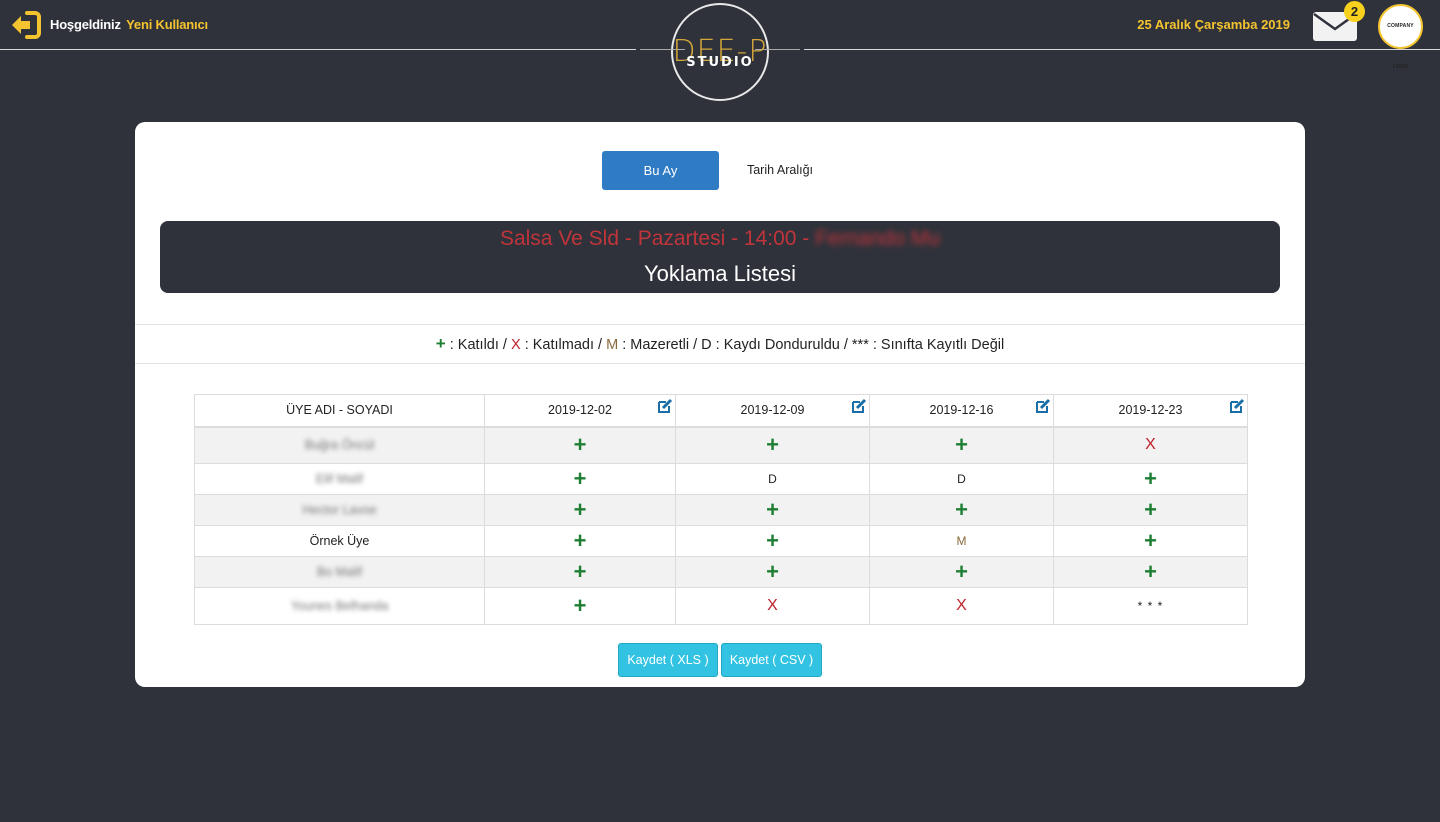 The height and width of the screenshot is (822, 1440). What do you see at coordinates (961, 541) in the screenshot?
I see `attendance-cell: M` at bounding box center [961, 541].